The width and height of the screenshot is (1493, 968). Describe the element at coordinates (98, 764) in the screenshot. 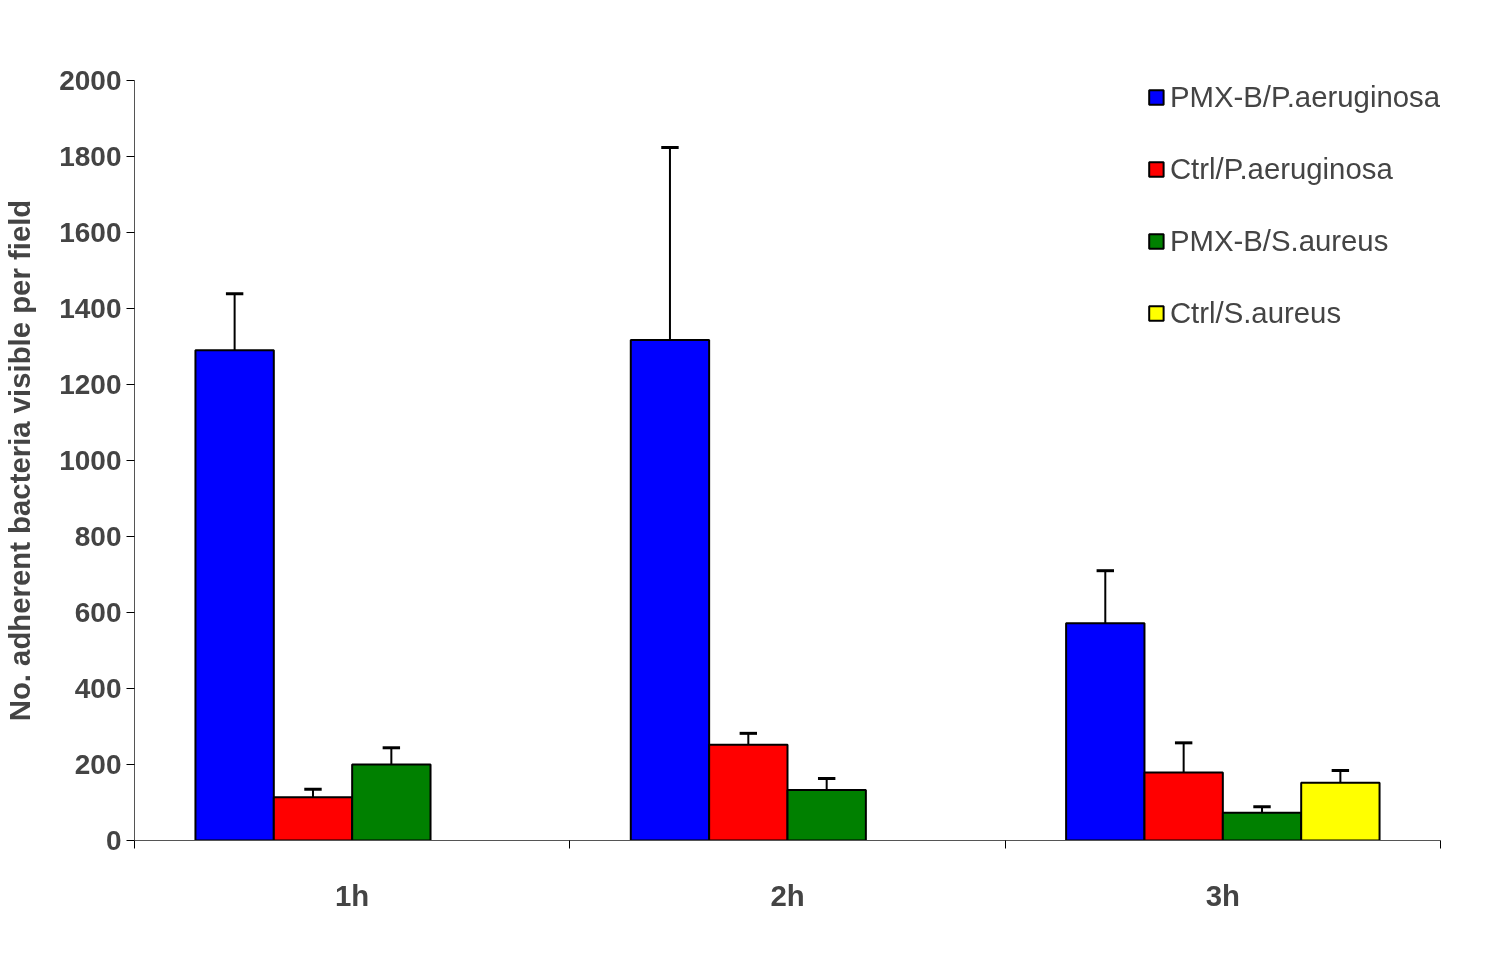

I see `y-tick-label: 200` at that location.